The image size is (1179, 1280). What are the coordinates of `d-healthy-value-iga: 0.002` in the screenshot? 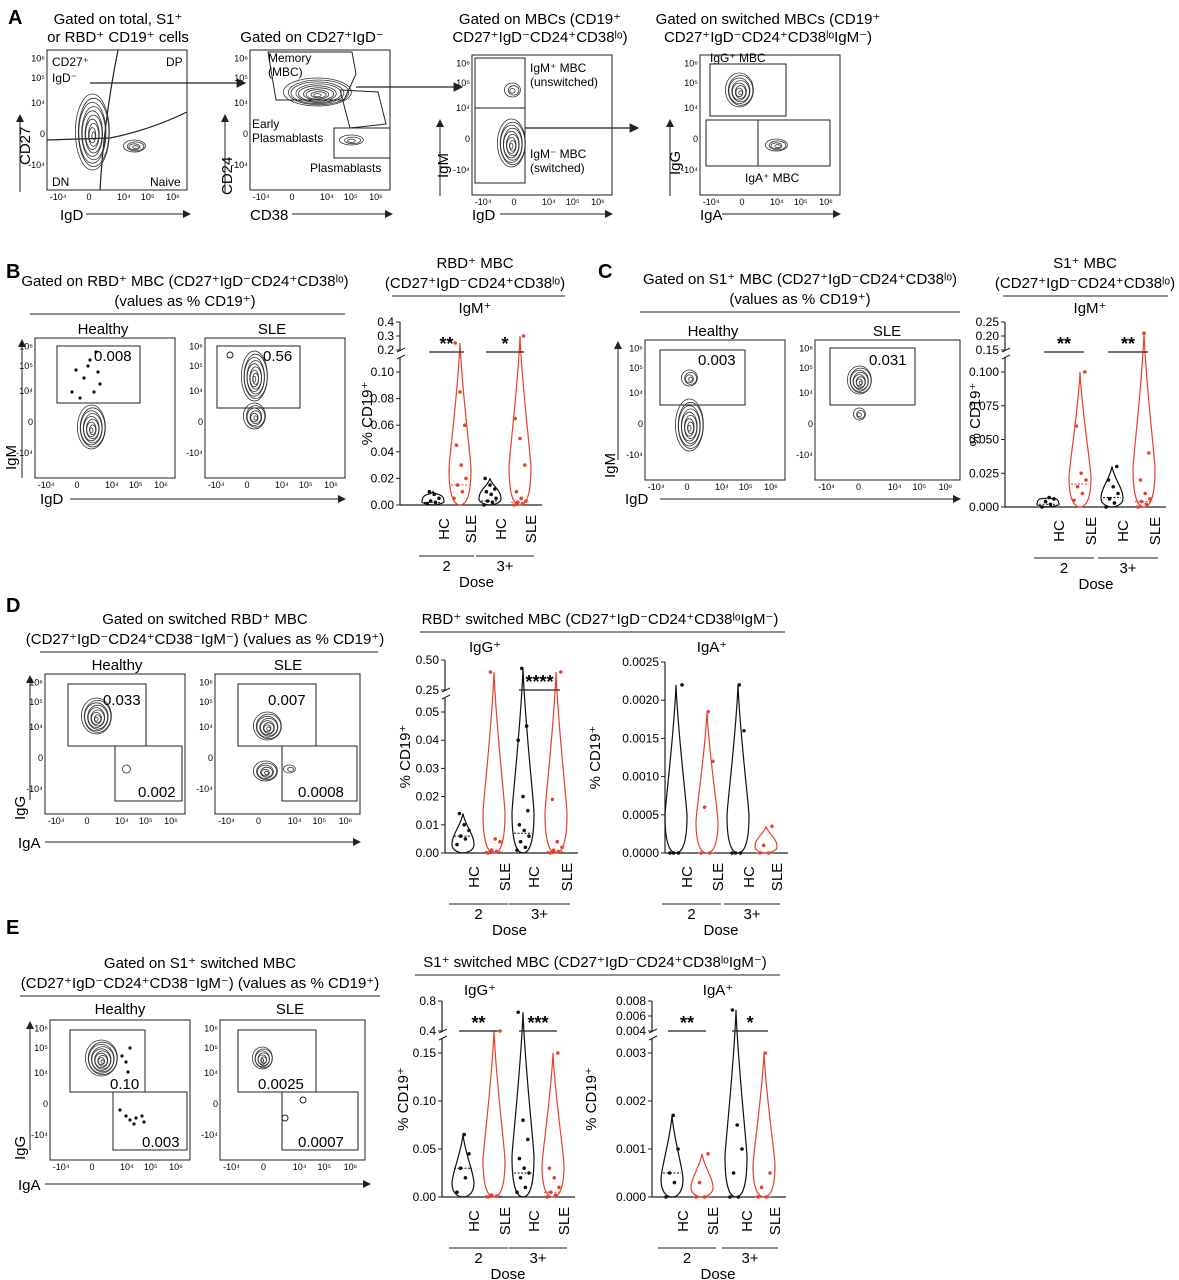 It's located at (157, 792).